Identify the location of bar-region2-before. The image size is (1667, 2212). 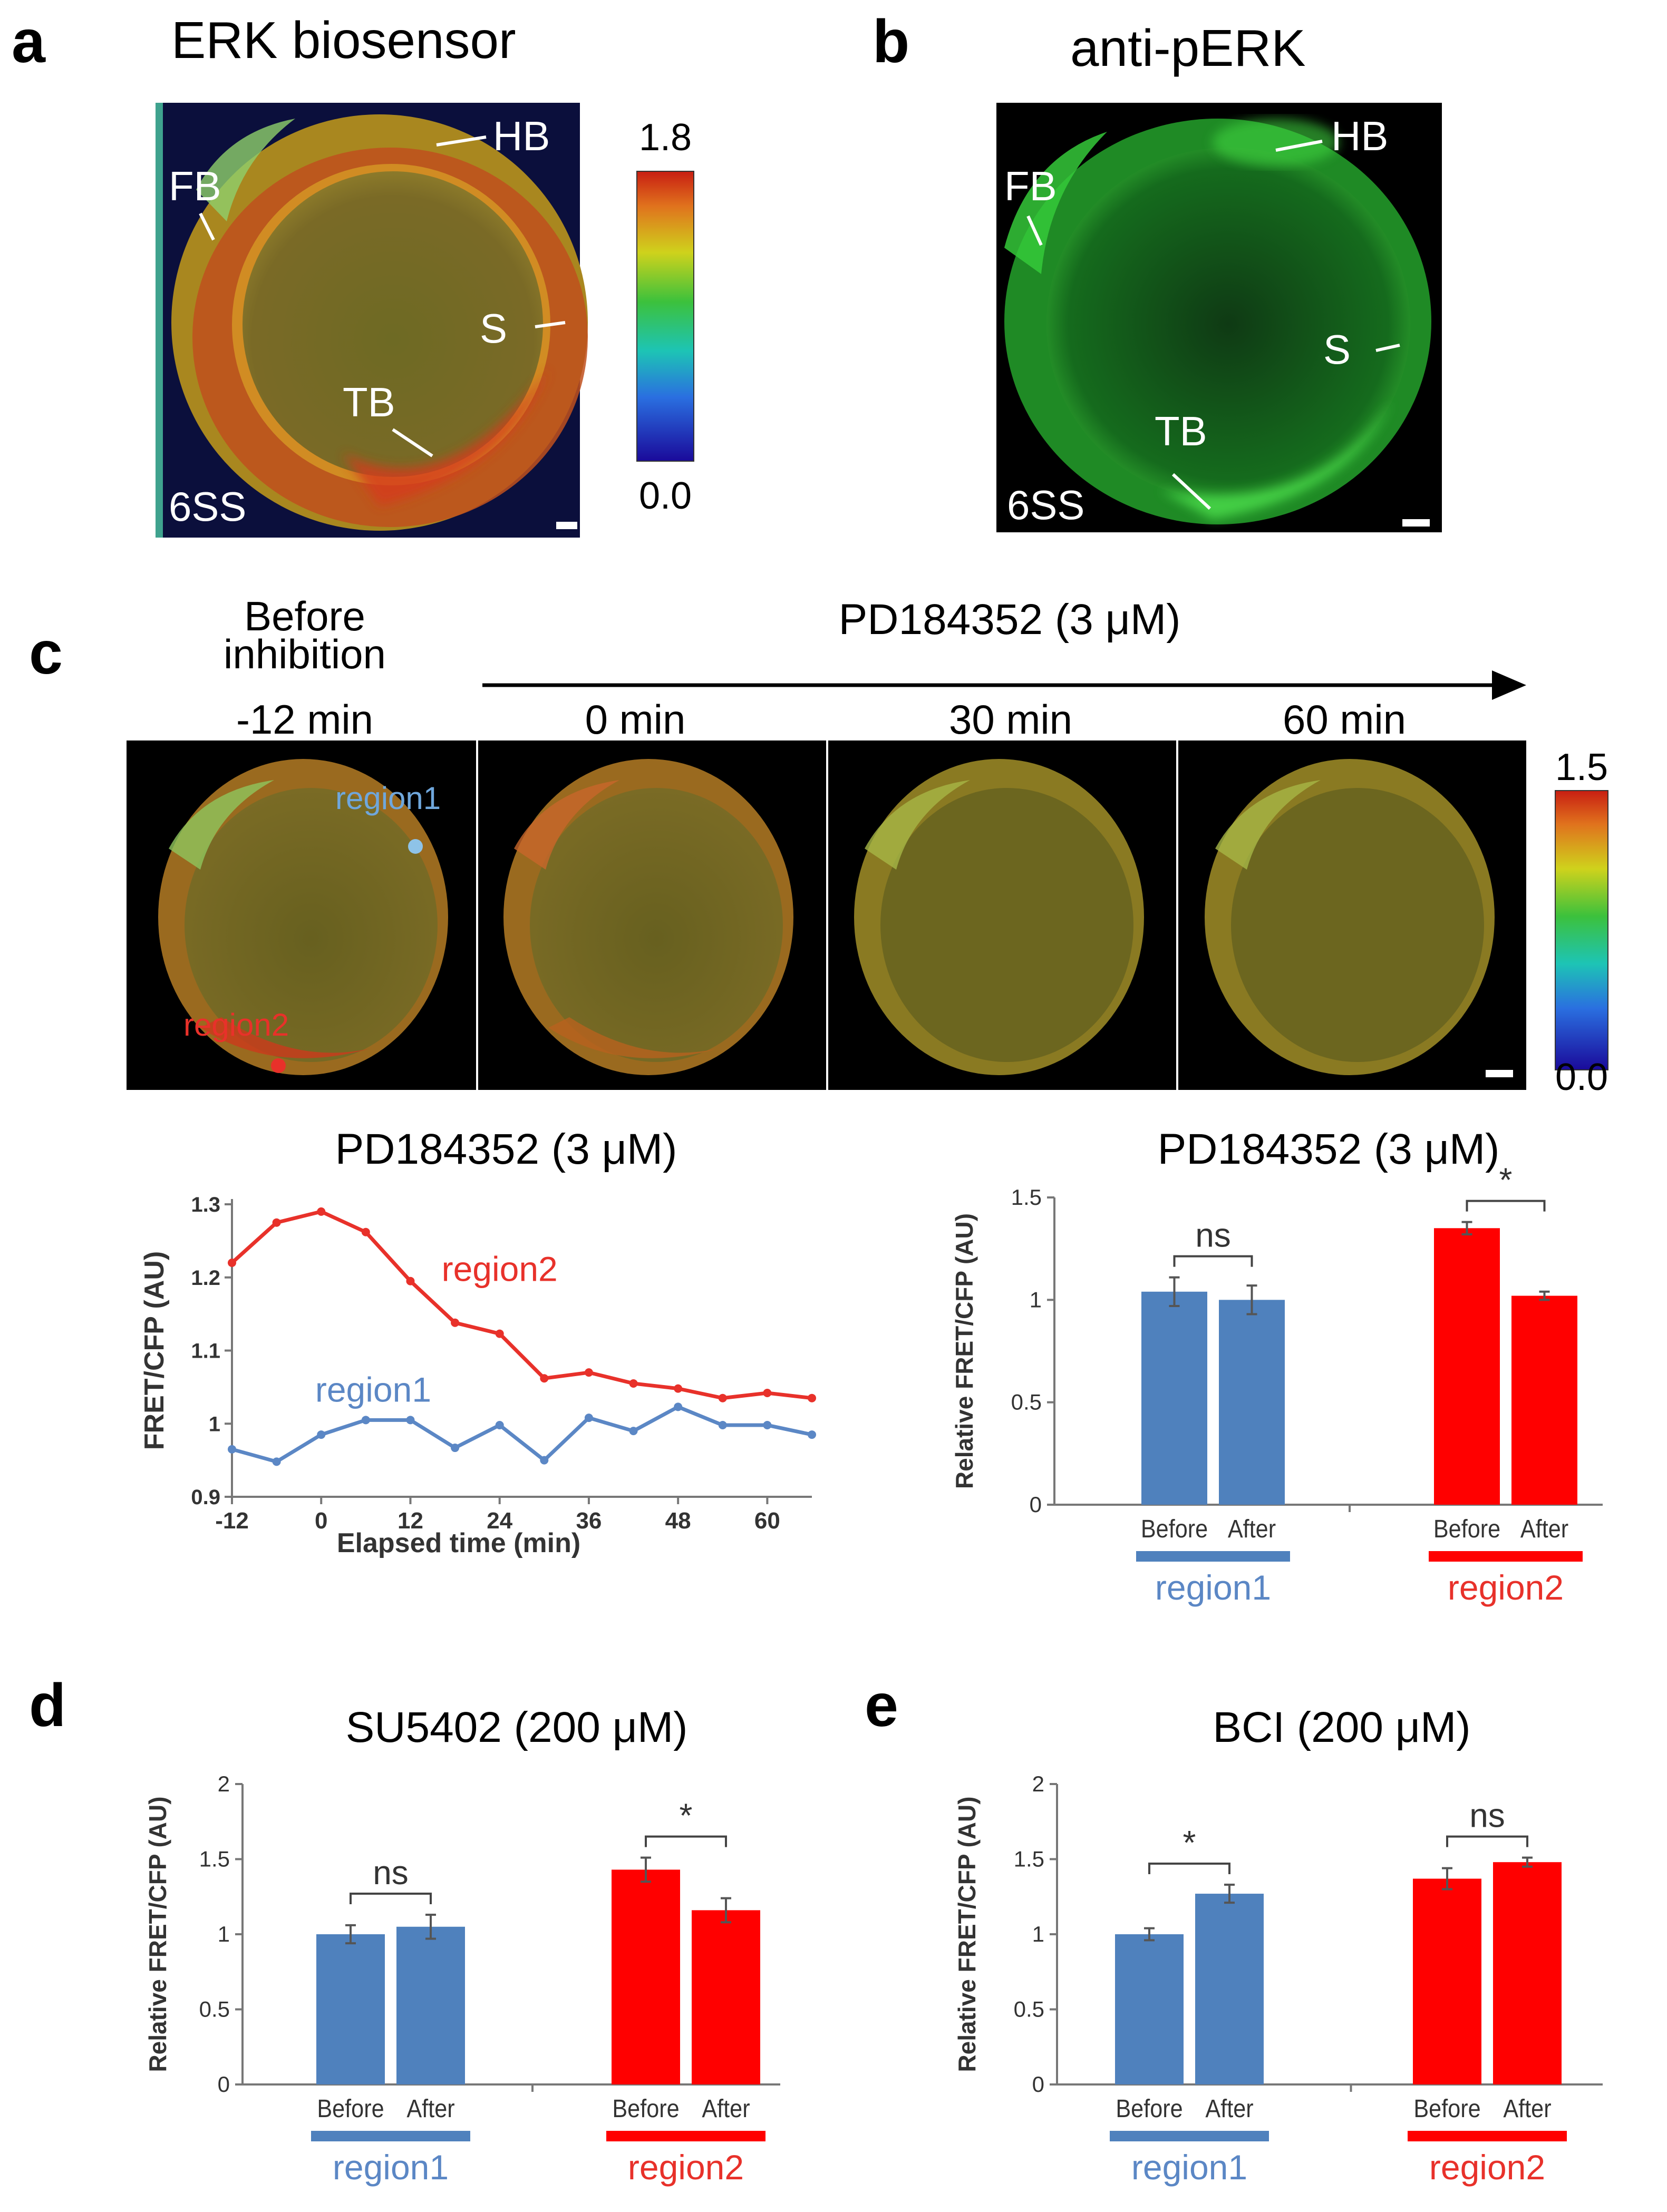
(1447, 1981).